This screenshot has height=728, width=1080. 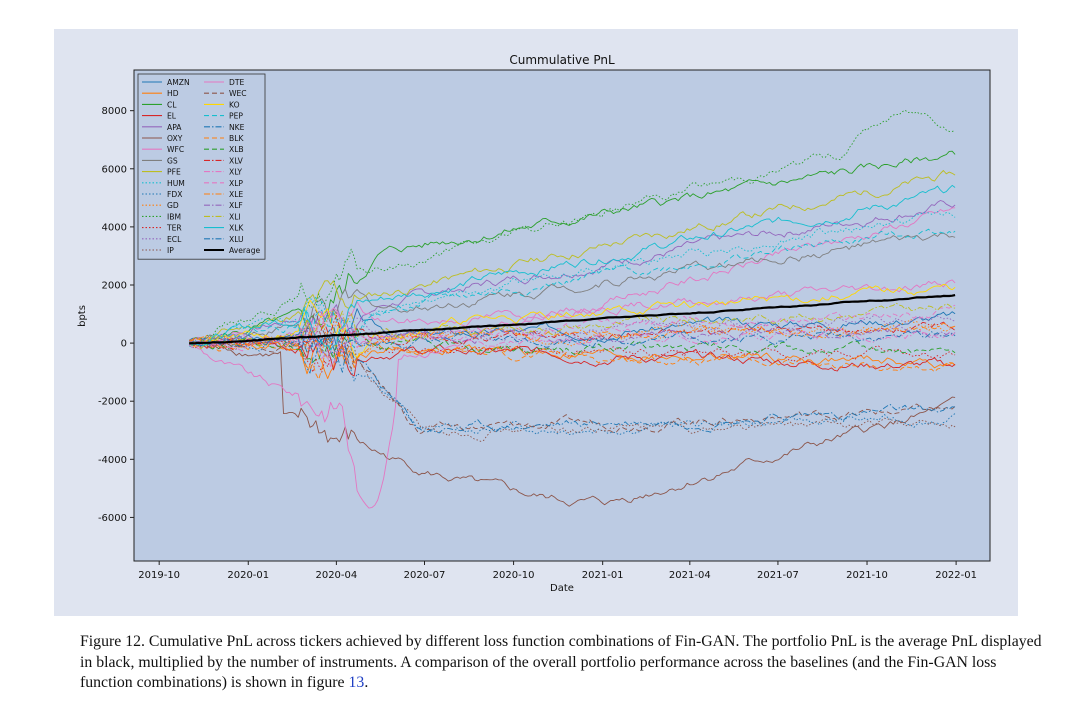 I want to click on series-line-ko, so click(x=572, y=320).